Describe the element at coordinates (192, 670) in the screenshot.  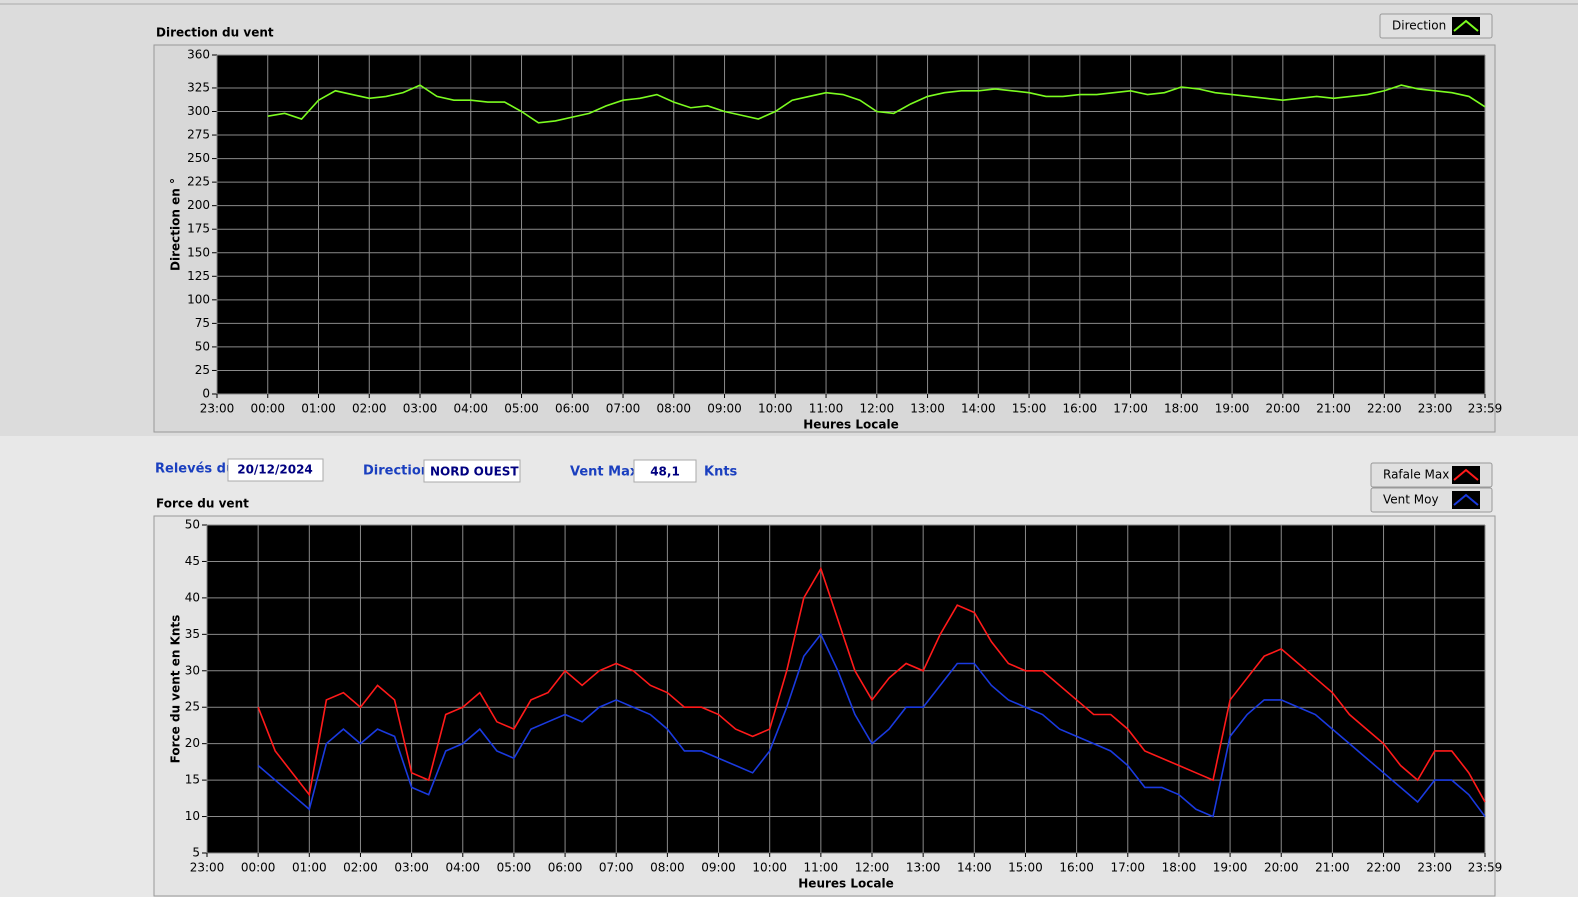
I see `y-tick-label: 30` at that location.